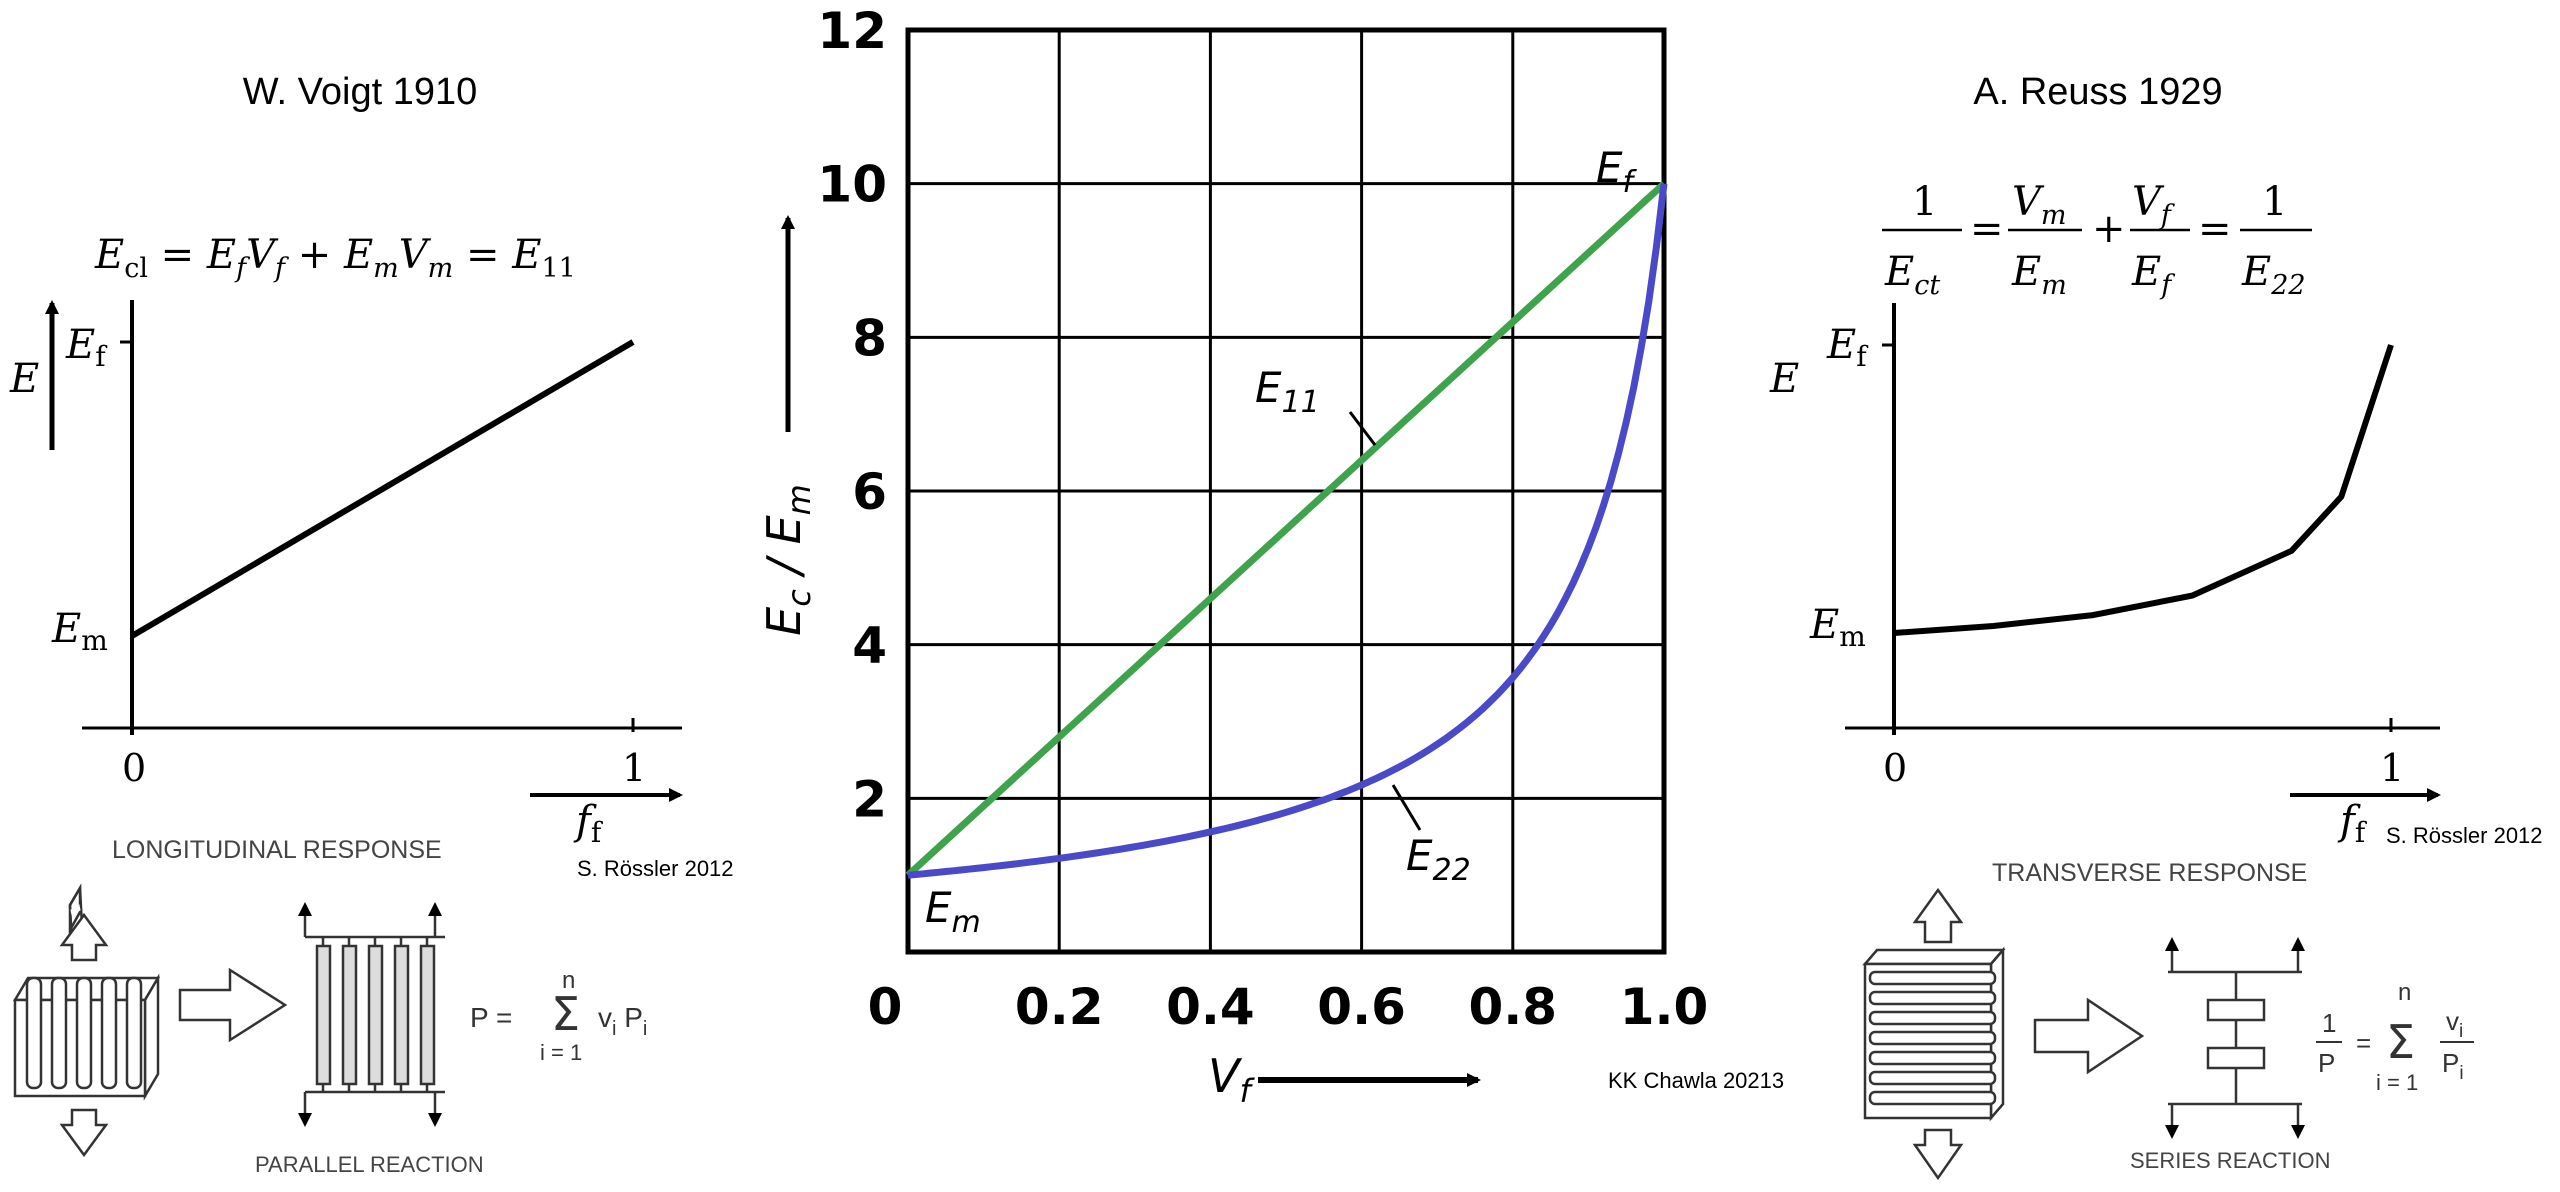  What do you see at coordinates (2453, 1066) in the screenshot?
I see `series-eq-pi: Pi` at bounding box center [2453, 1066].